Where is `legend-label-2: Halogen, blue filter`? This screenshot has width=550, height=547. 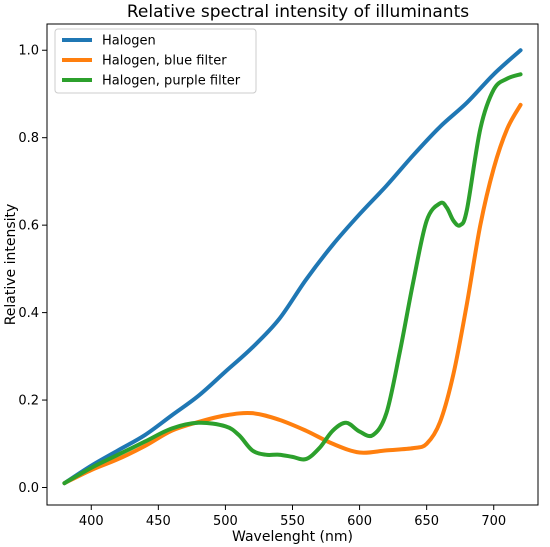 legend-label-2: Halogen, blue filter is located at coordinates (164, 61).